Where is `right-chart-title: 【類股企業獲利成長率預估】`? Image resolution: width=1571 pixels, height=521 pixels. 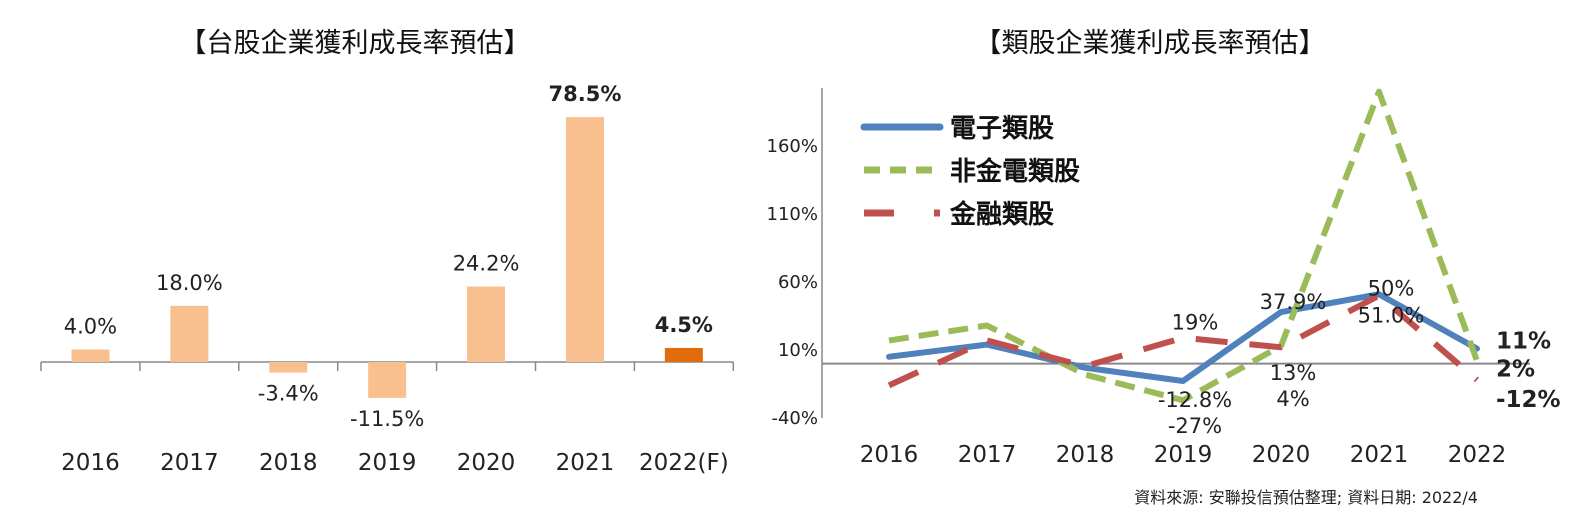
right-chart-title: 【類股企業獲利成長率預估】 is located at coordinates (1150, 43).